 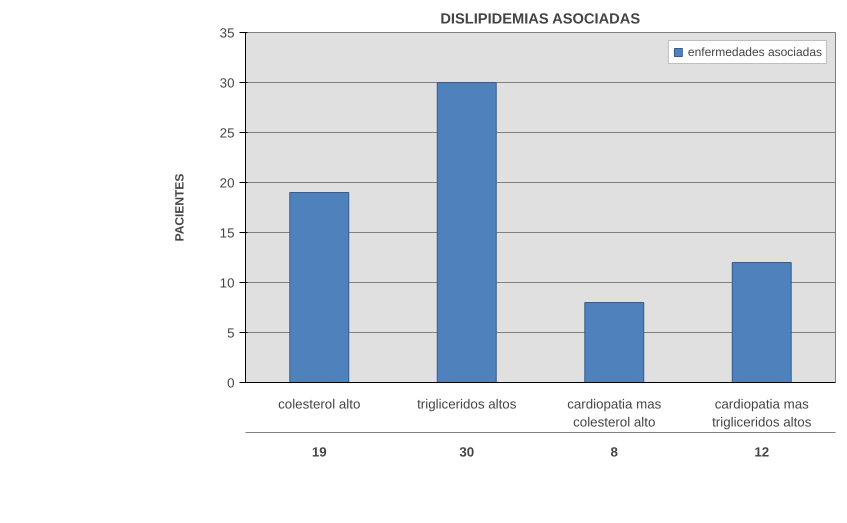 I want to click on data-label: 12, so click(x=762, y=452).